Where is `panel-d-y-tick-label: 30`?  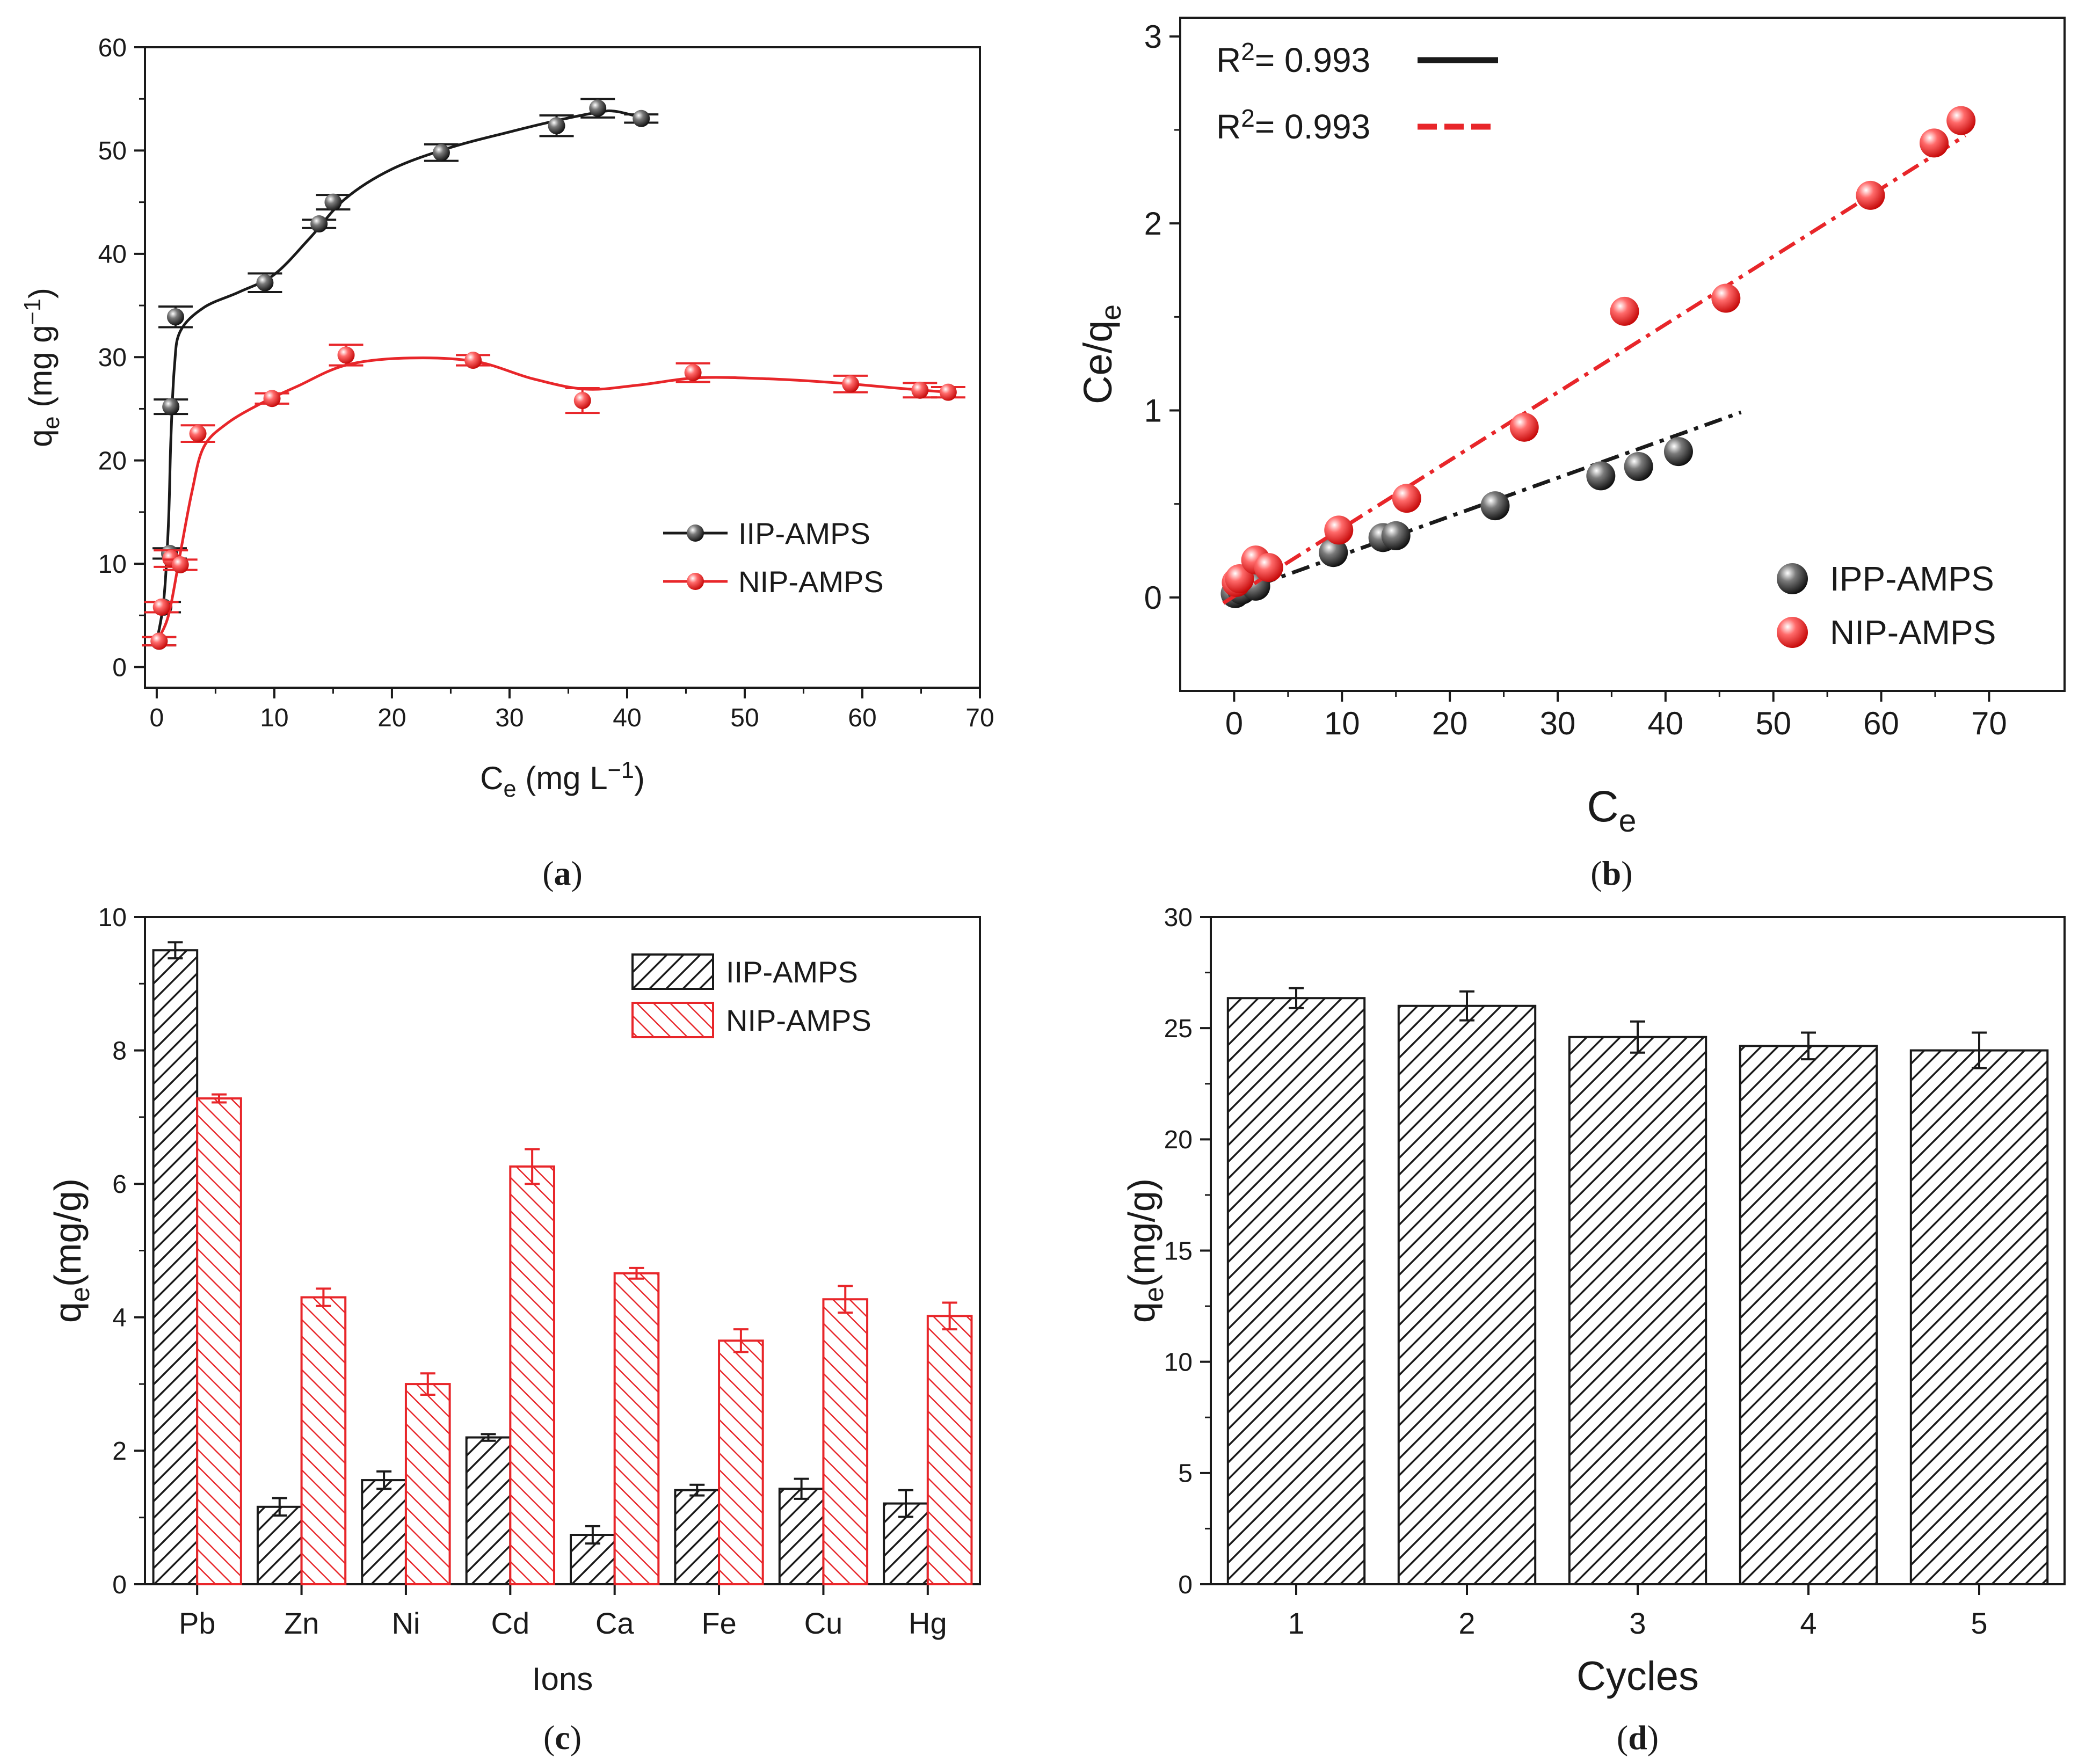
panel-d-y-tick-label: 30 is located at coordinates (1179, 918).